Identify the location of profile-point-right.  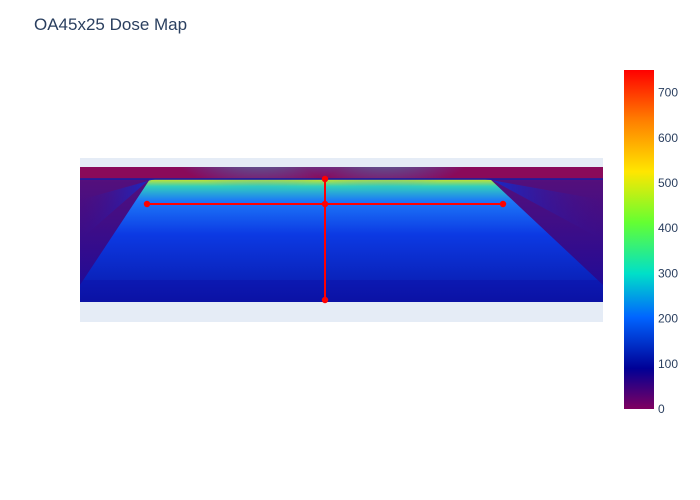
(503, 204).